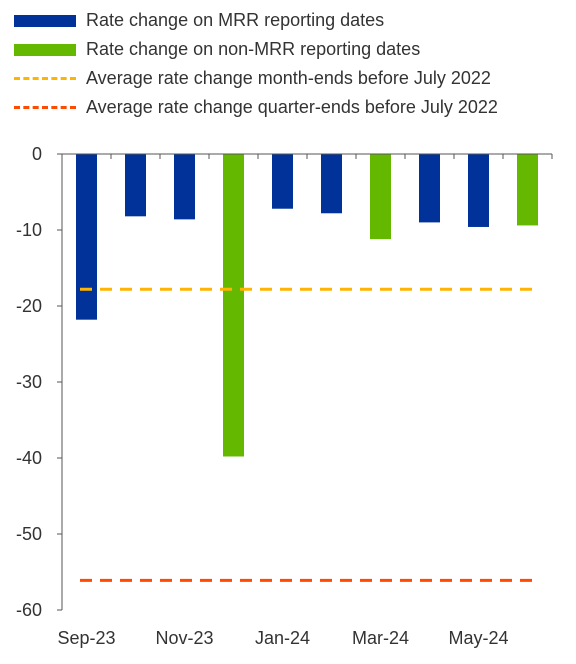 The image size is (576, 664). I want to click on legend-item-mrr: Rate change on MRR reporting dates, so click(294, 20).